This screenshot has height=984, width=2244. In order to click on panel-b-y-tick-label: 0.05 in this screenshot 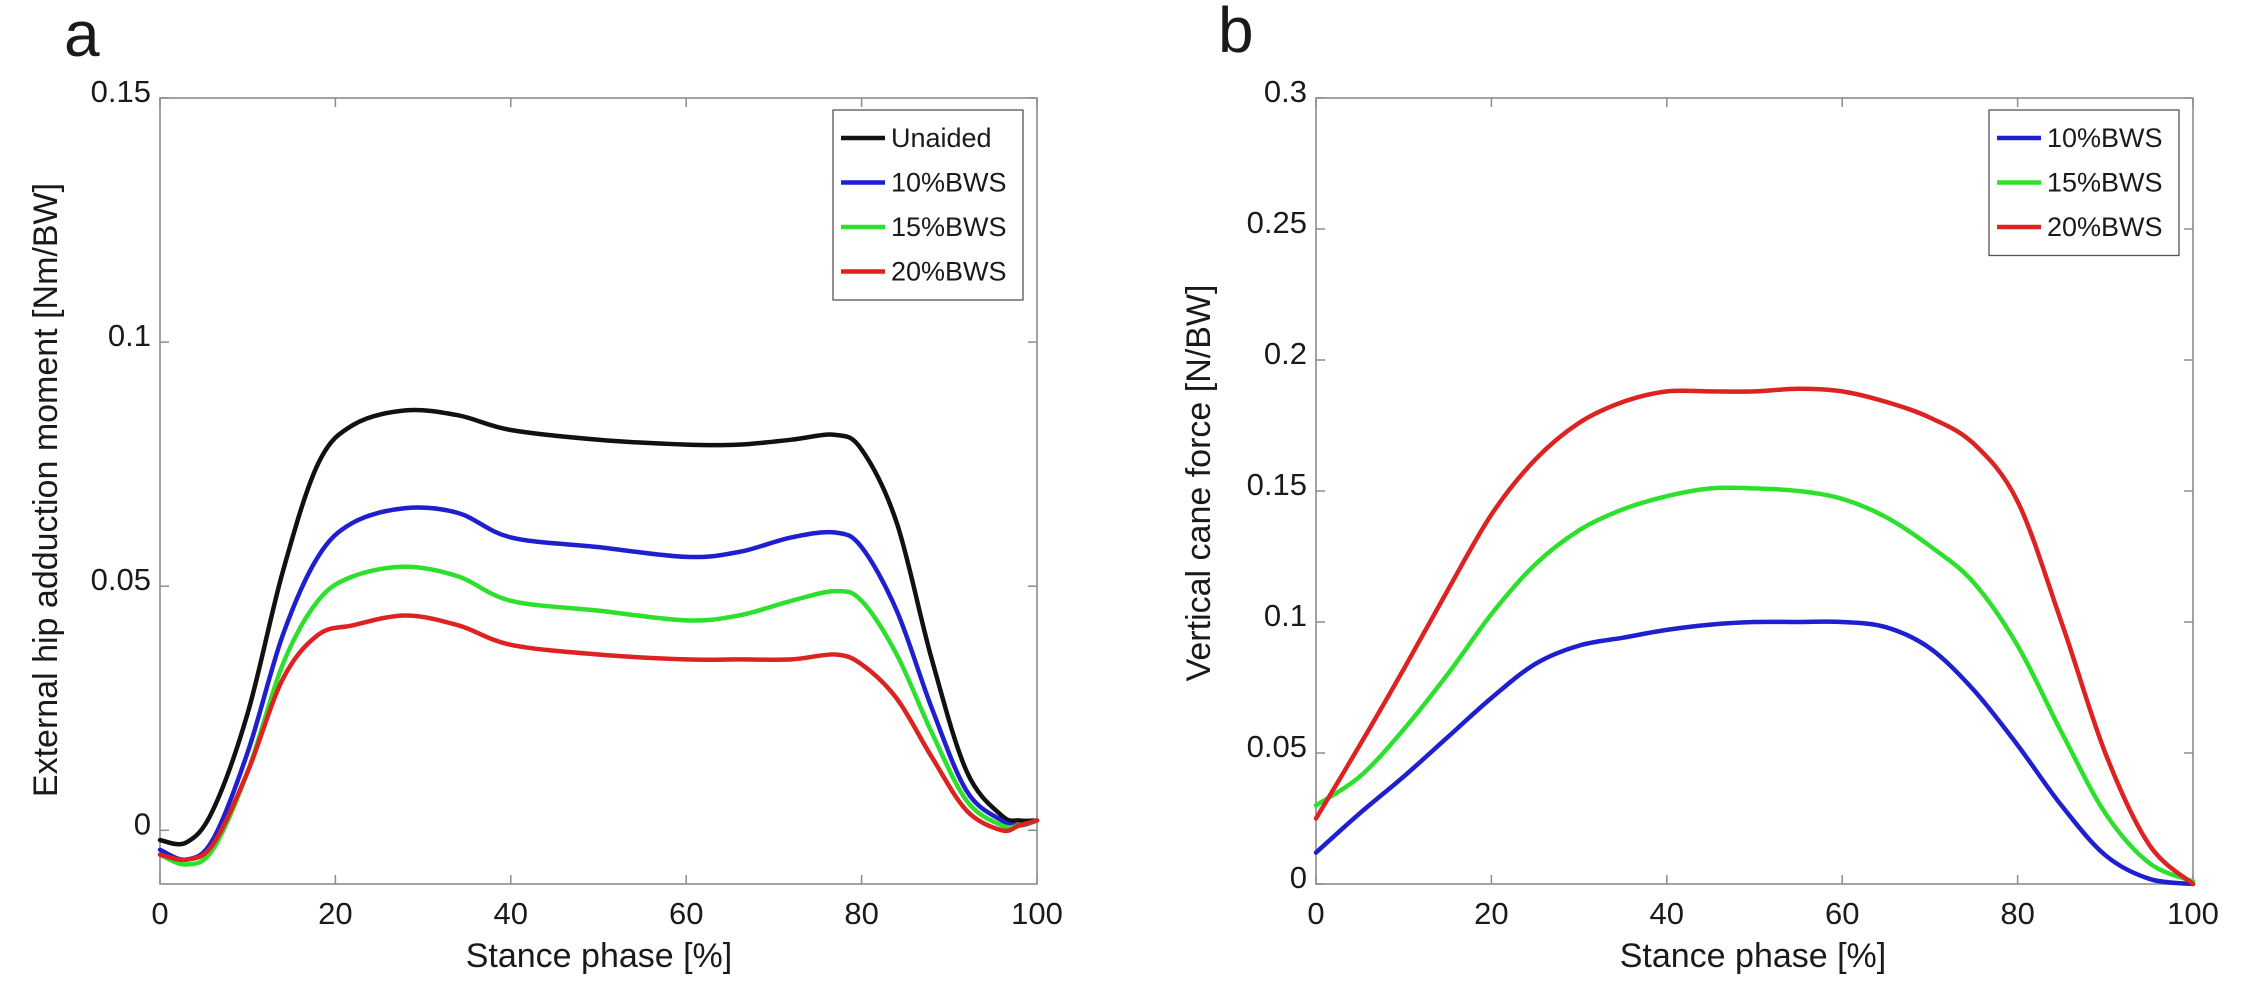, I will do `click(1277, 746)`.